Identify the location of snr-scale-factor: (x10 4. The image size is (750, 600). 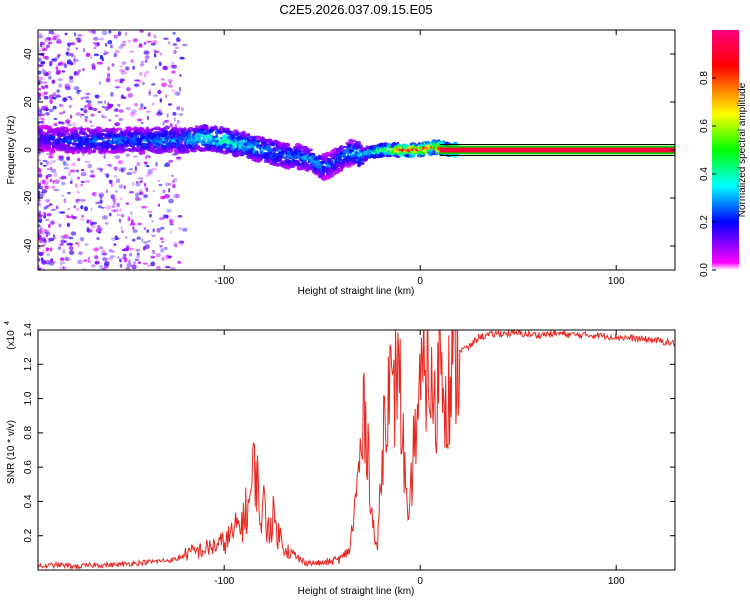
(10, 335).